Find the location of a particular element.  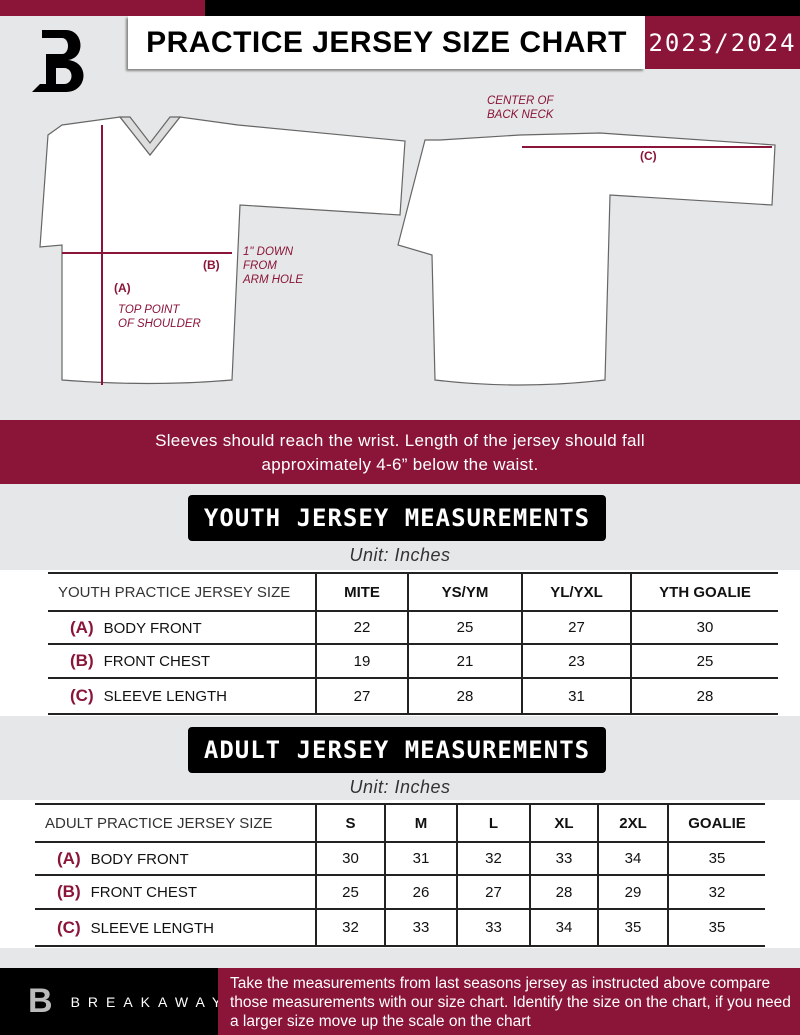

column-header: YTH GOALIE is located at coordinates (704, 592).